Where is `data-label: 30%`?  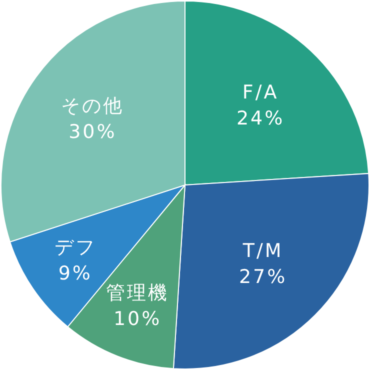 data-label: 30% is located at coordinates (92, 131).